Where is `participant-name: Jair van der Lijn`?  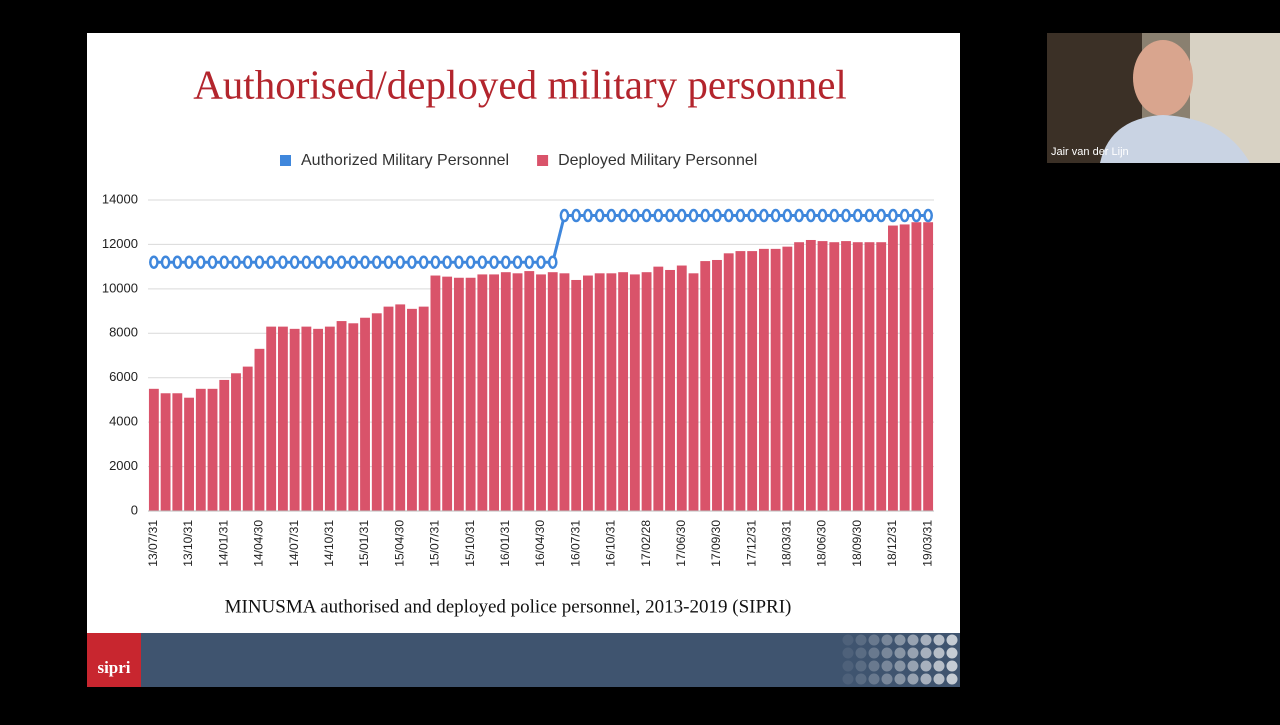 participant-name: Jair van der Lijn is located at coordinates (1090, 152).